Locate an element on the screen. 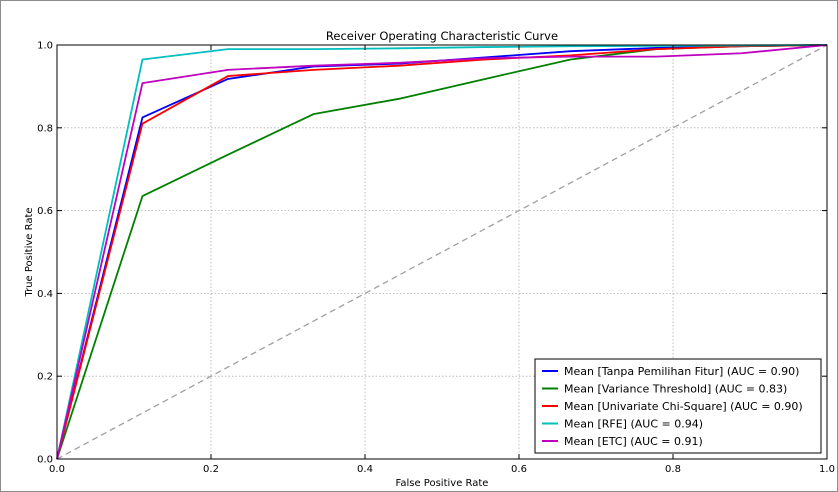 Image resolution: width=838 pixels, height=492 pixels. x-tick-label: 1.0 is located at coordinates (827, 469).